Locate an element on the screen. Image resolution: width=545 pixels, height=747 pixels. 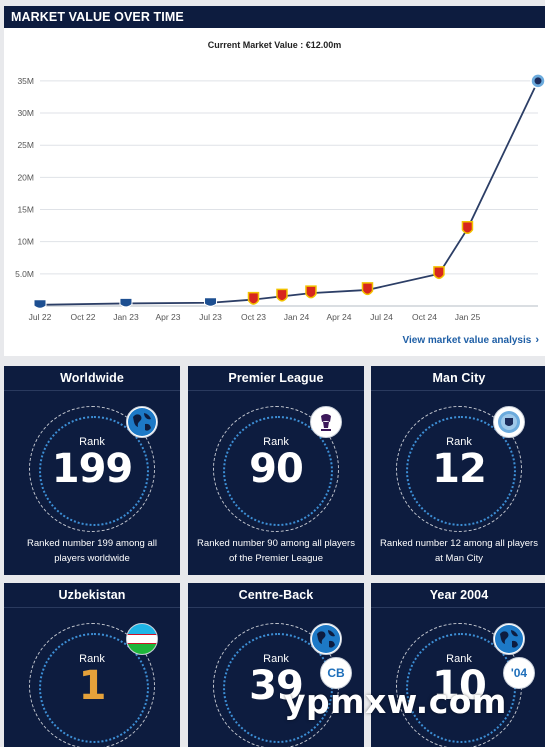
x-tick-label: Oct 23 is located at coordinates (253, 317).